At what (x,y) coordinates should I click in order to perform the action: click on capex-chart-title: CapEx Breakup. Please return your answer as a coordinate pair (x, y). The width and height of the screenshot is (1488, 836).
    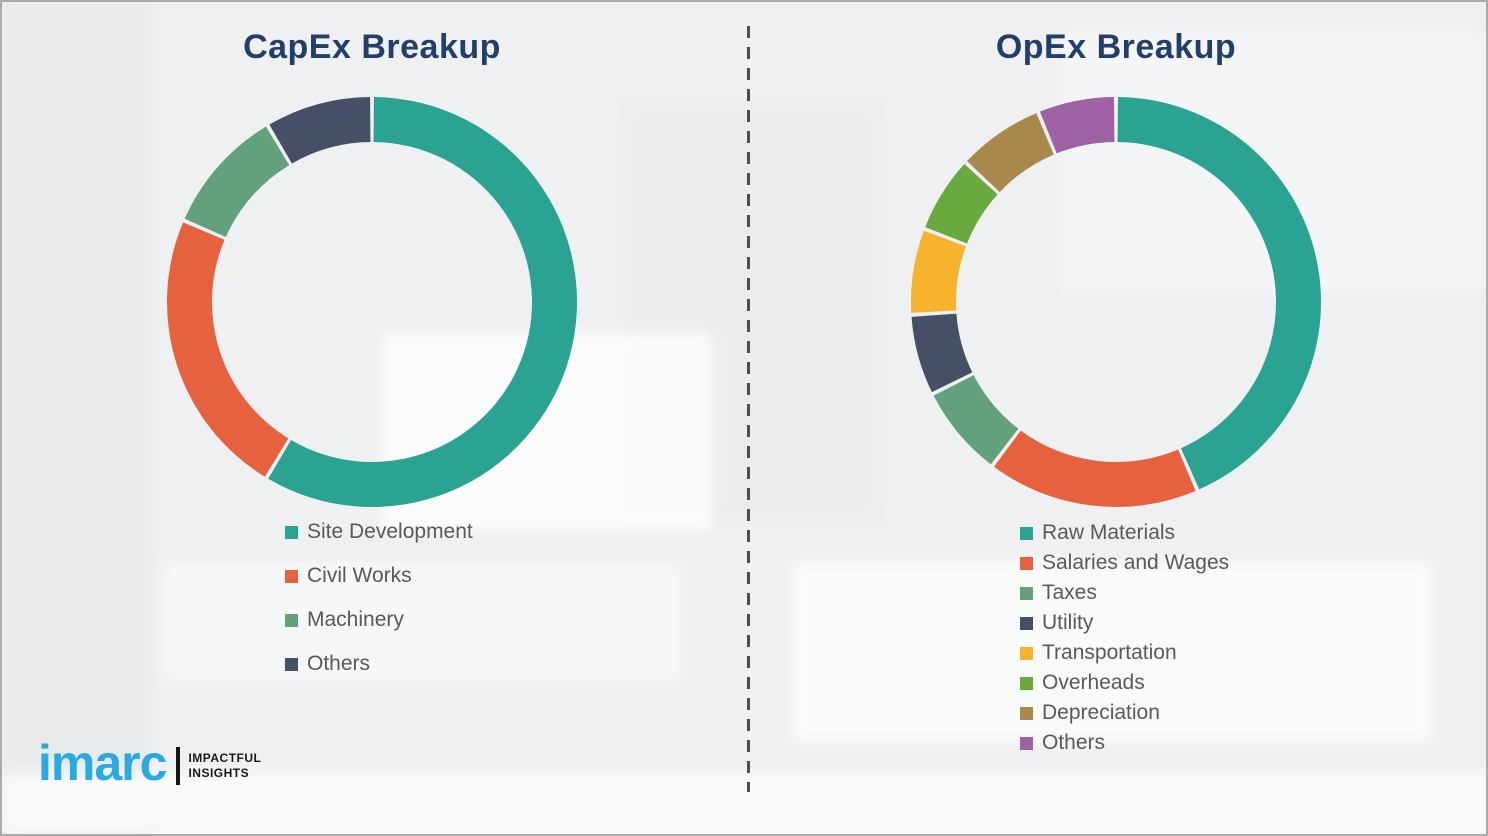
    Looking at the image, I should click on (372, 47).